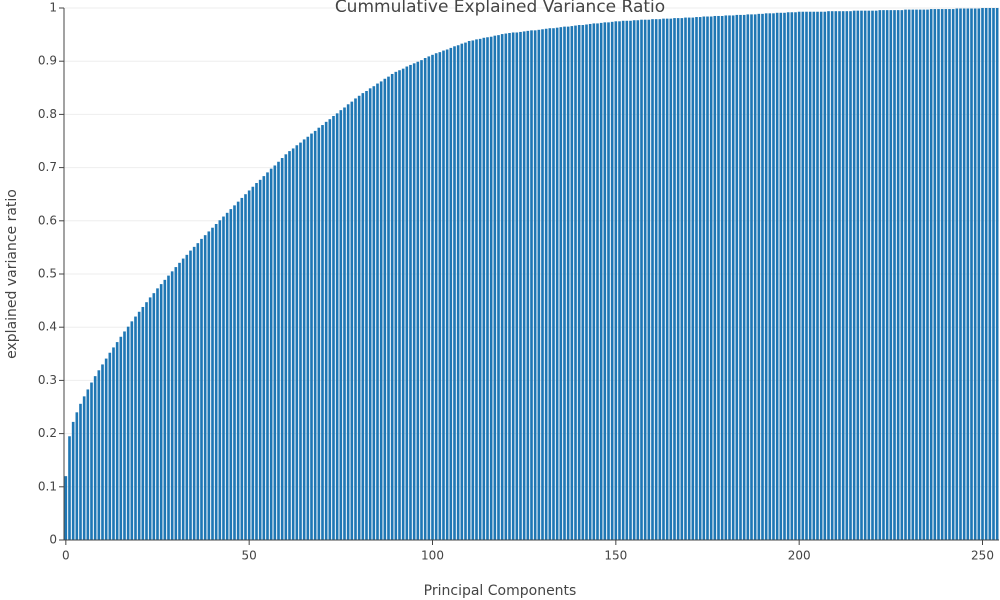  What do you see at coordinates (47, 61) in the screenshot?
I see `y-tick-label: 0.9` at bounding box center [47, 61].